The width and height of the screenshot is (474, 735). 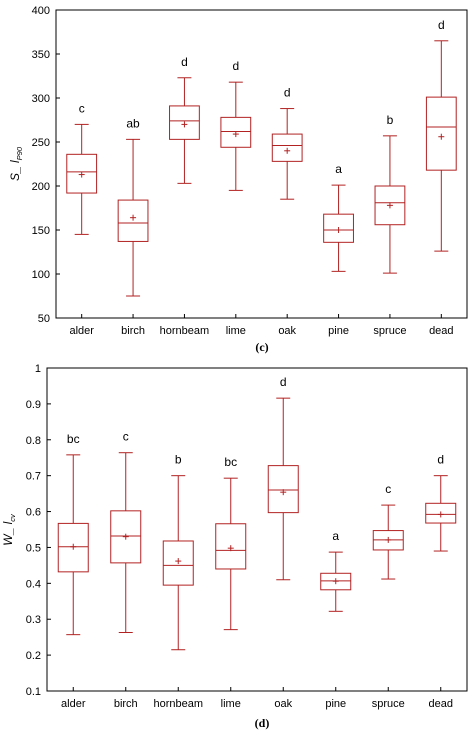 I want to click on y-tick-label: 50, so click(x=44, y=319).